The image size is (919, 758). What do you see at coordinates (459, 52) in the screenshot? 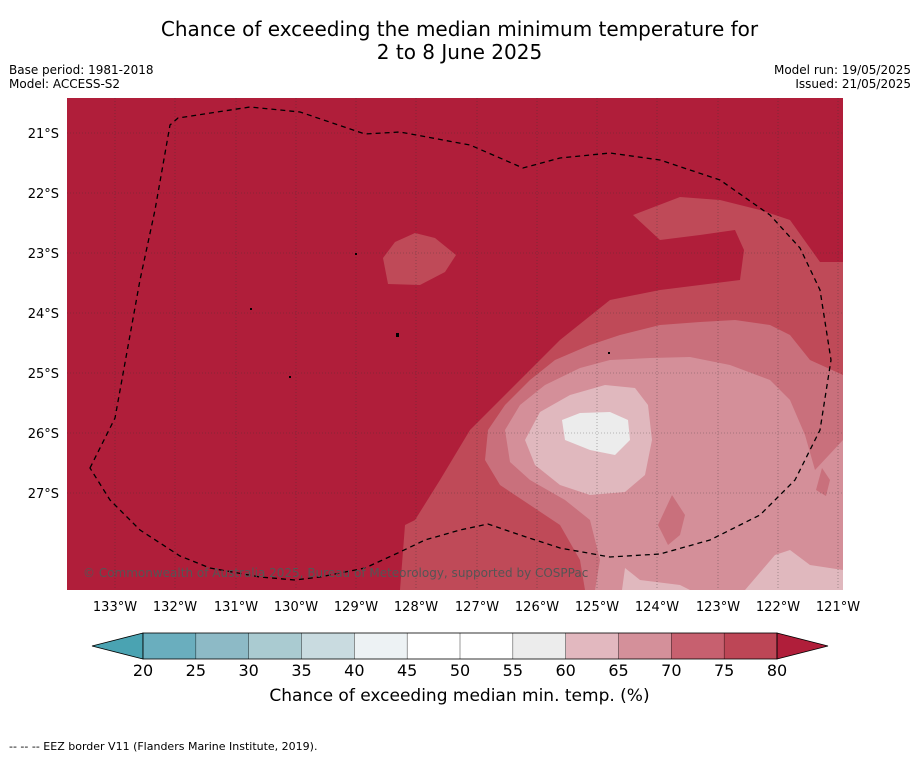
I see `title-line-2: 2 to 8 June 2025` at bounding box center [459, 52].